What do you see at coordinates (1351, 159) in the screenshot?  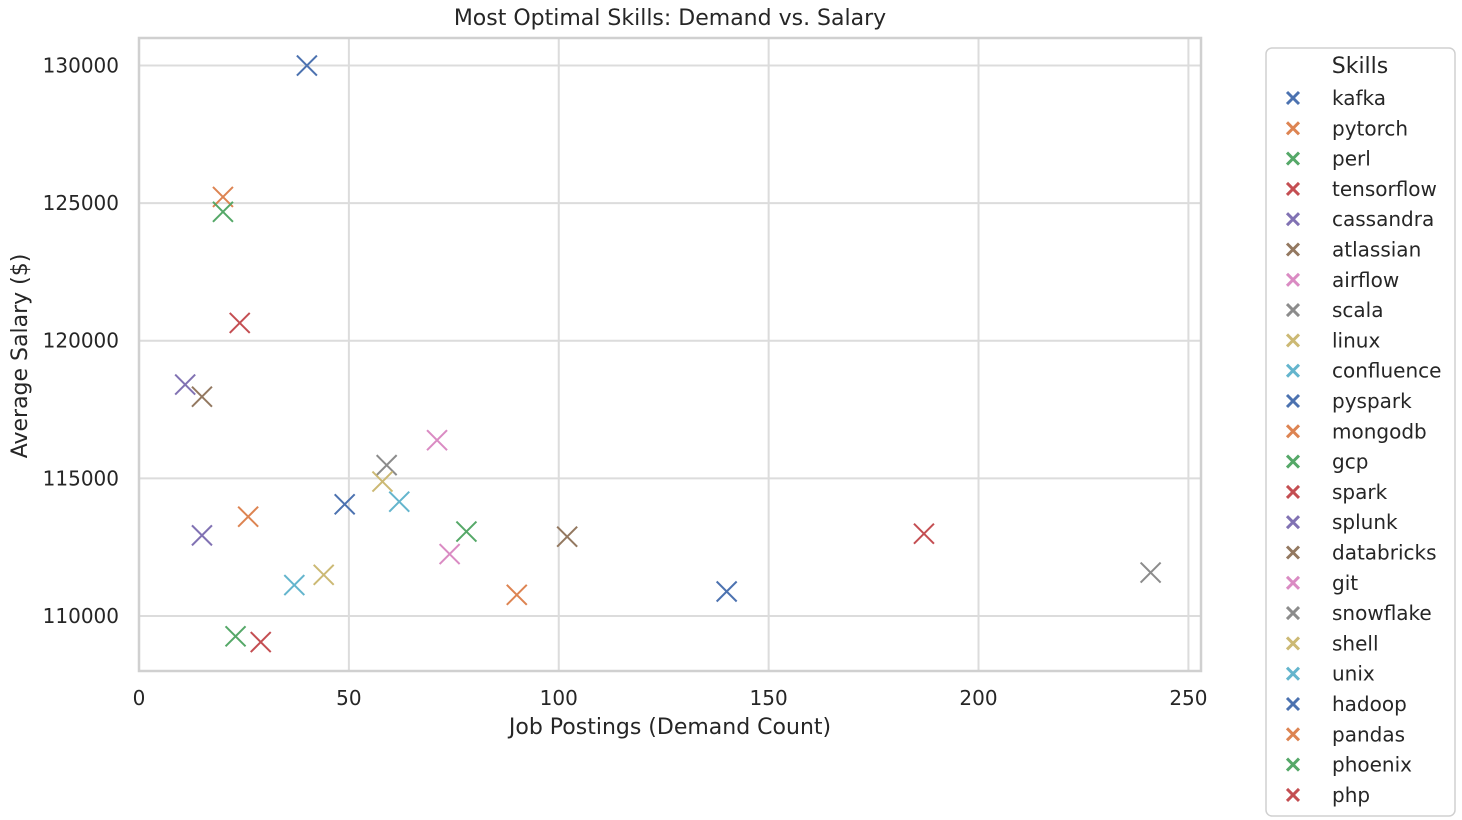 I see `legend-label-perl: perl` at bounding box center [1351, 159].